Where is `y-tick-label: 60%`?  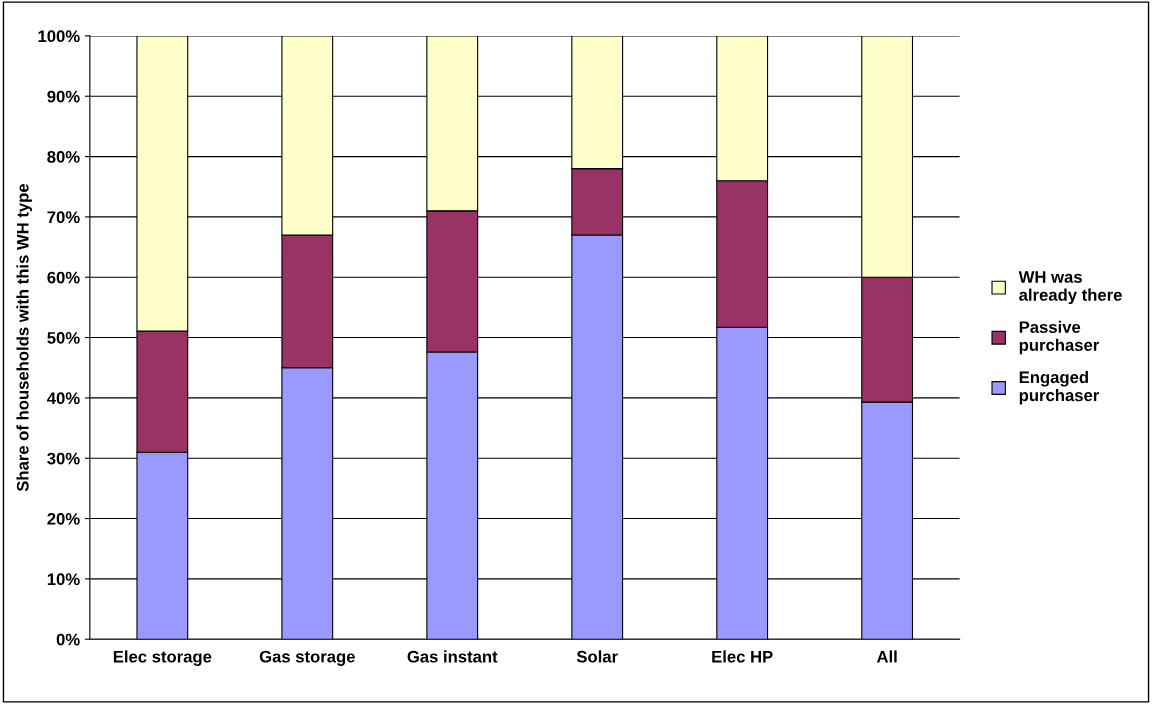
y-tick-label: 60% is located at coordinates (63, 277).